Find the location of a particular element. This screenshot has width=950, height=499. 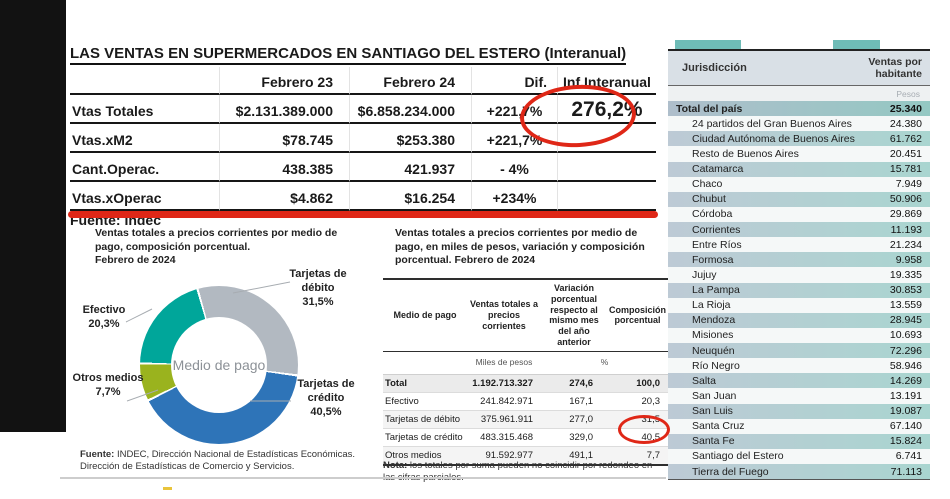

jurisdiction-row: Mendoza 28.945 is located at coordinates (799, 320).